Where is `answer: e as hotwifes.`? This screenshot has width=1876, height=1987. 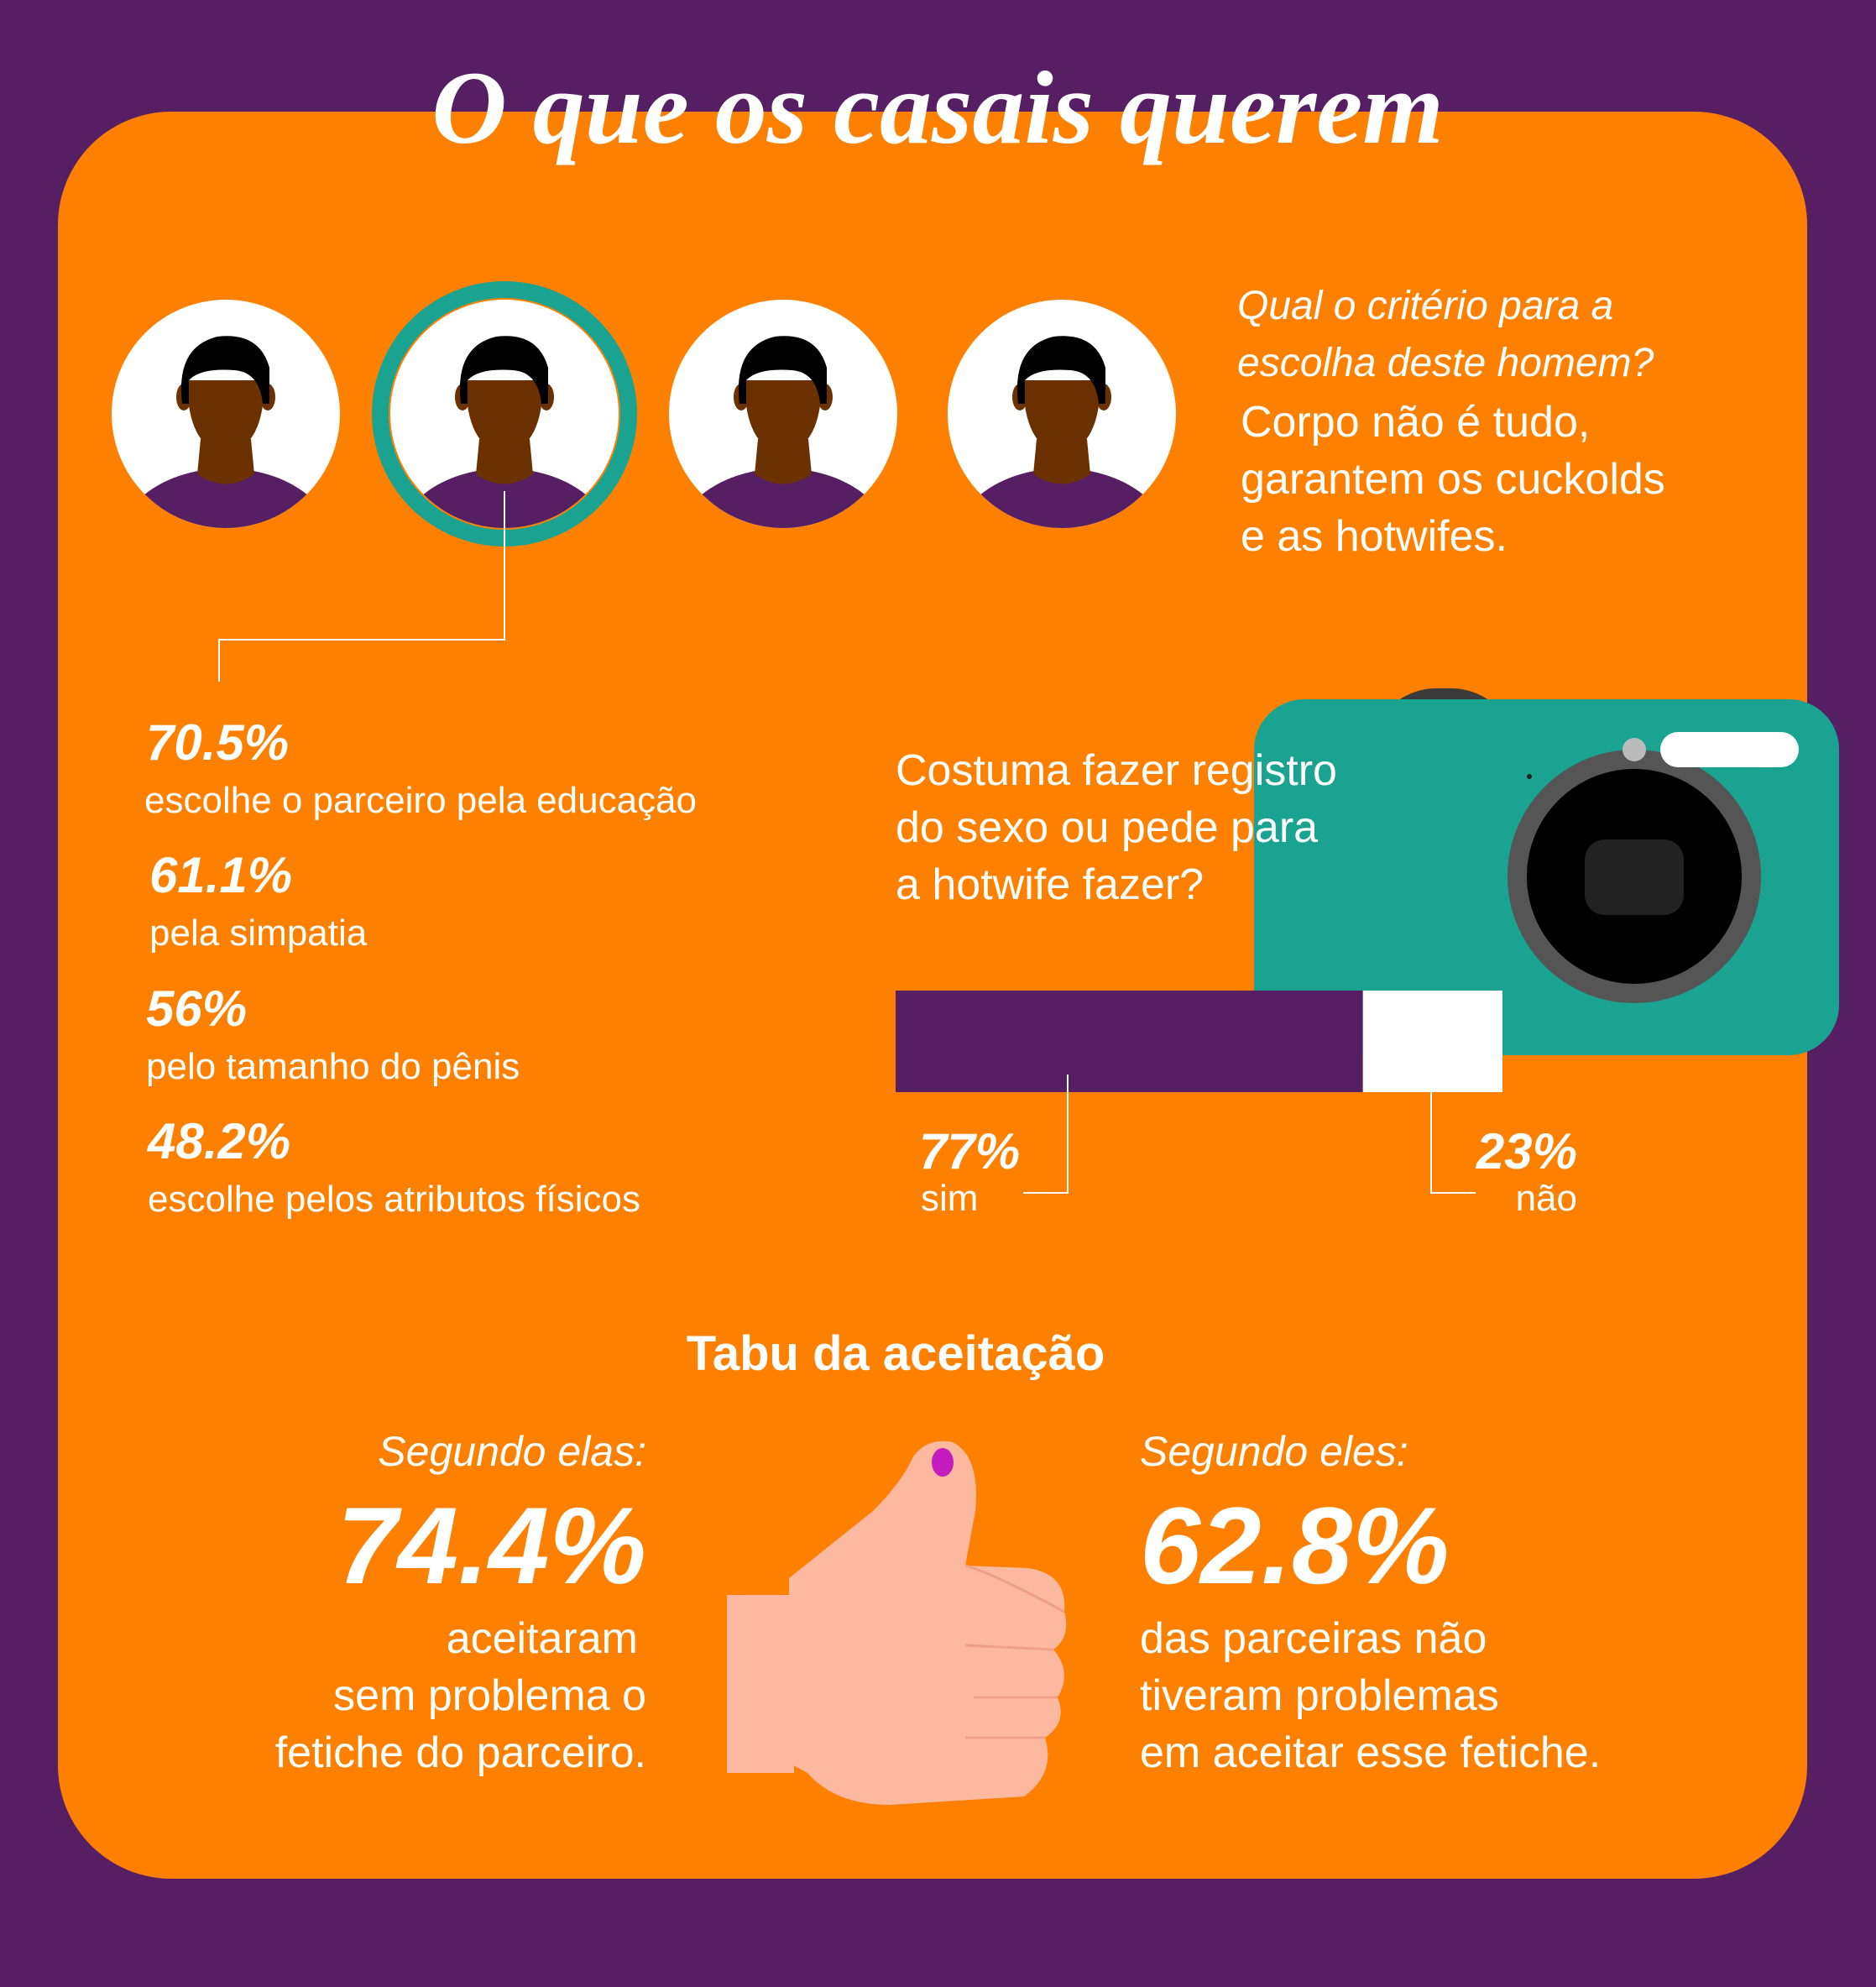
answer: e as hotwifes. is located at coordinates (1374, 536).